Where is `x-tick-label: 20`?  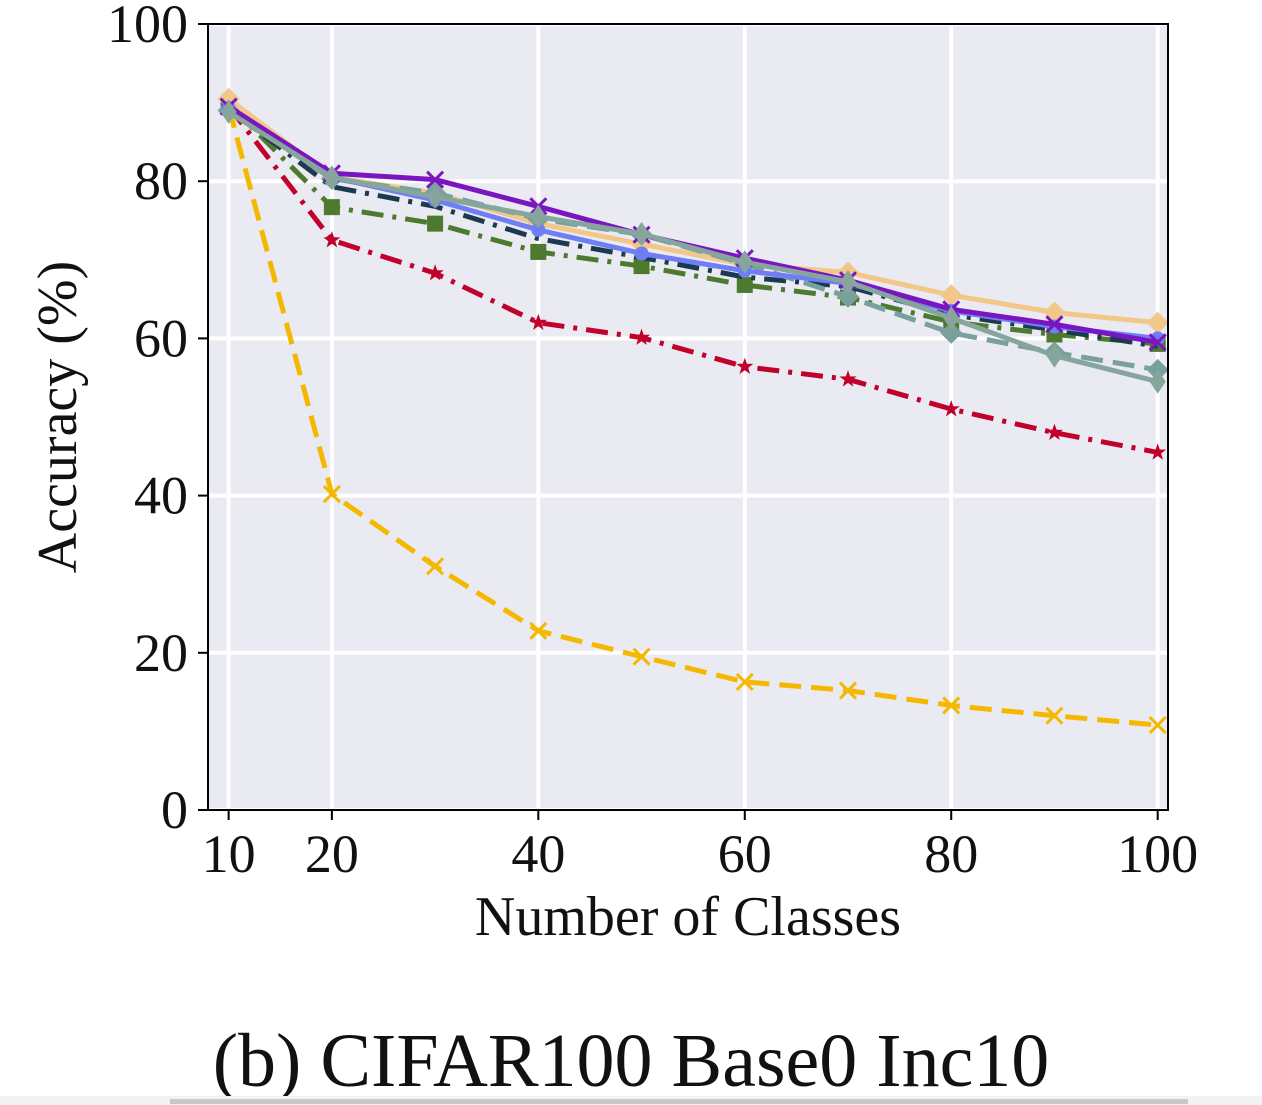 x-tick-label: 20 is located at coordinates (332, 854).